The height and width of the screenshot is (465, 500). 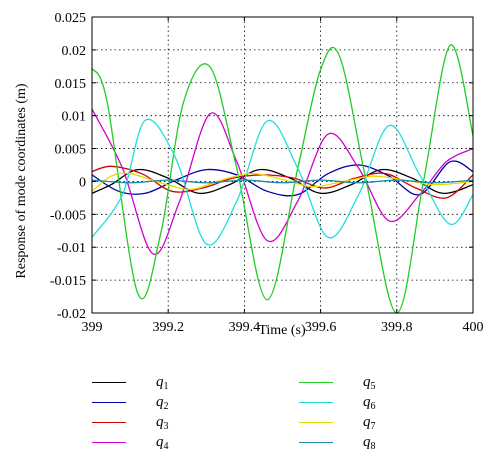 I want to click on x-tick-label: 399.6, so click(x=321, y=327).